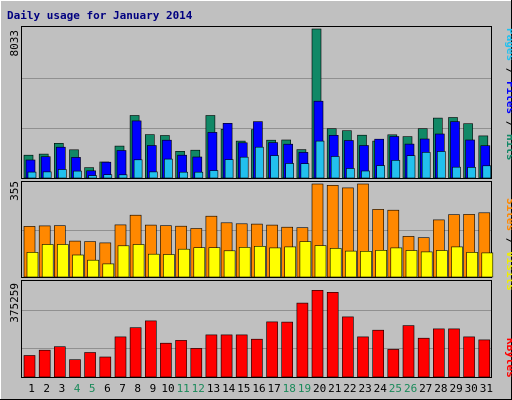  Describe the element at coordinates (289, 388) in the screenshot. I see `day-label: 18` at that location.